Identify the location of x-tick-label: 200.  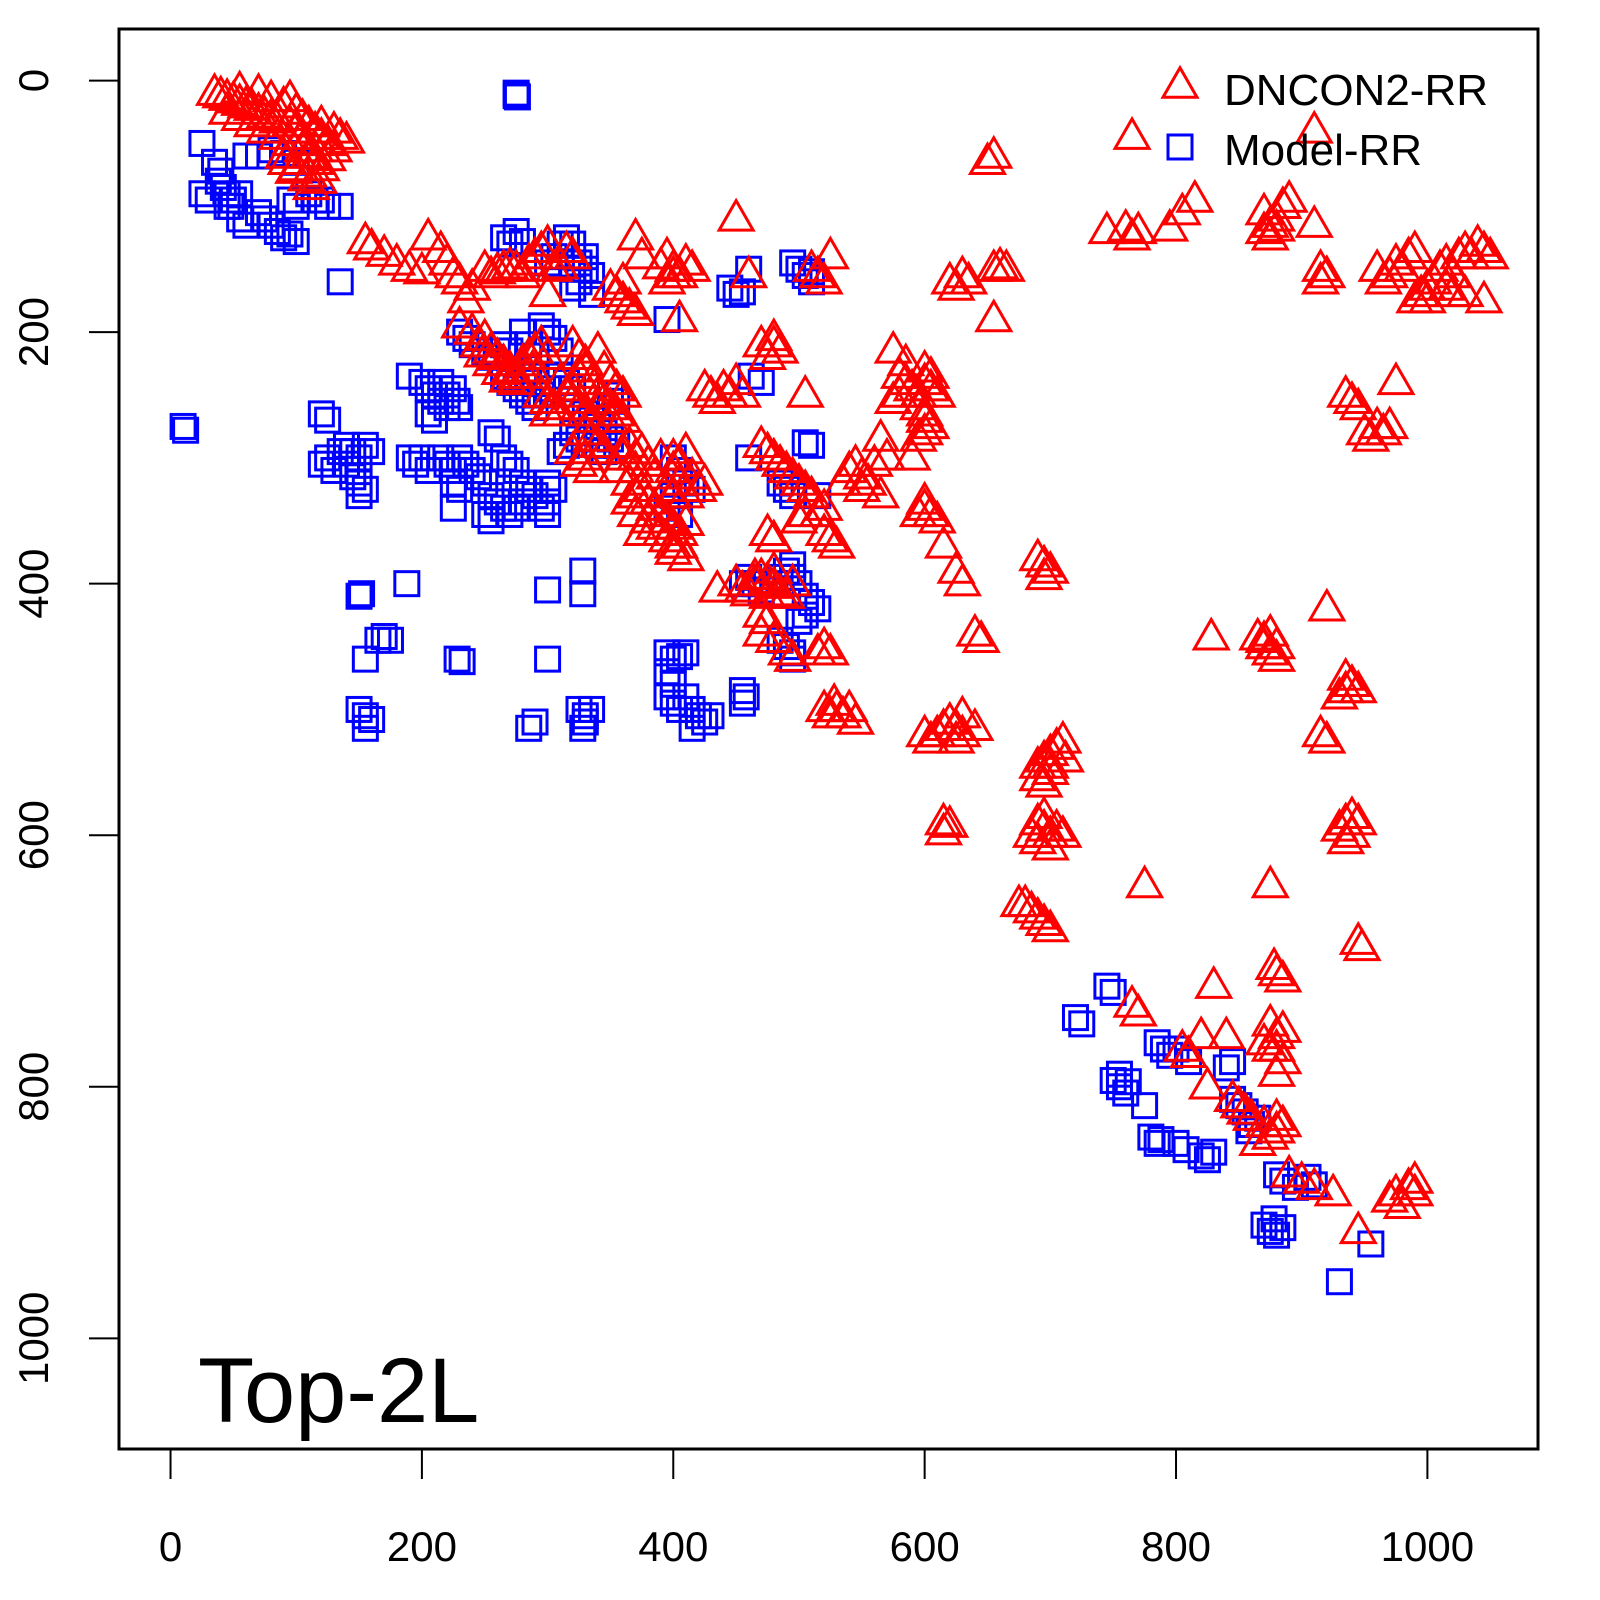
(422, 1546).